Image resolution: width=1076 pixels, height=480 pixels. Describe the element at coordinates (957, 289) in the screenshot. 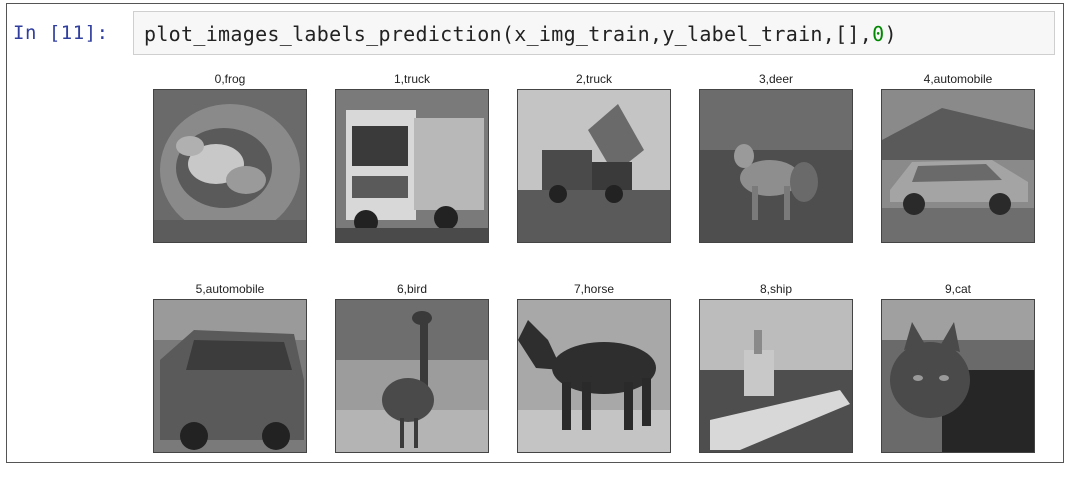

I see `image-caption: 9,cat` at that location.